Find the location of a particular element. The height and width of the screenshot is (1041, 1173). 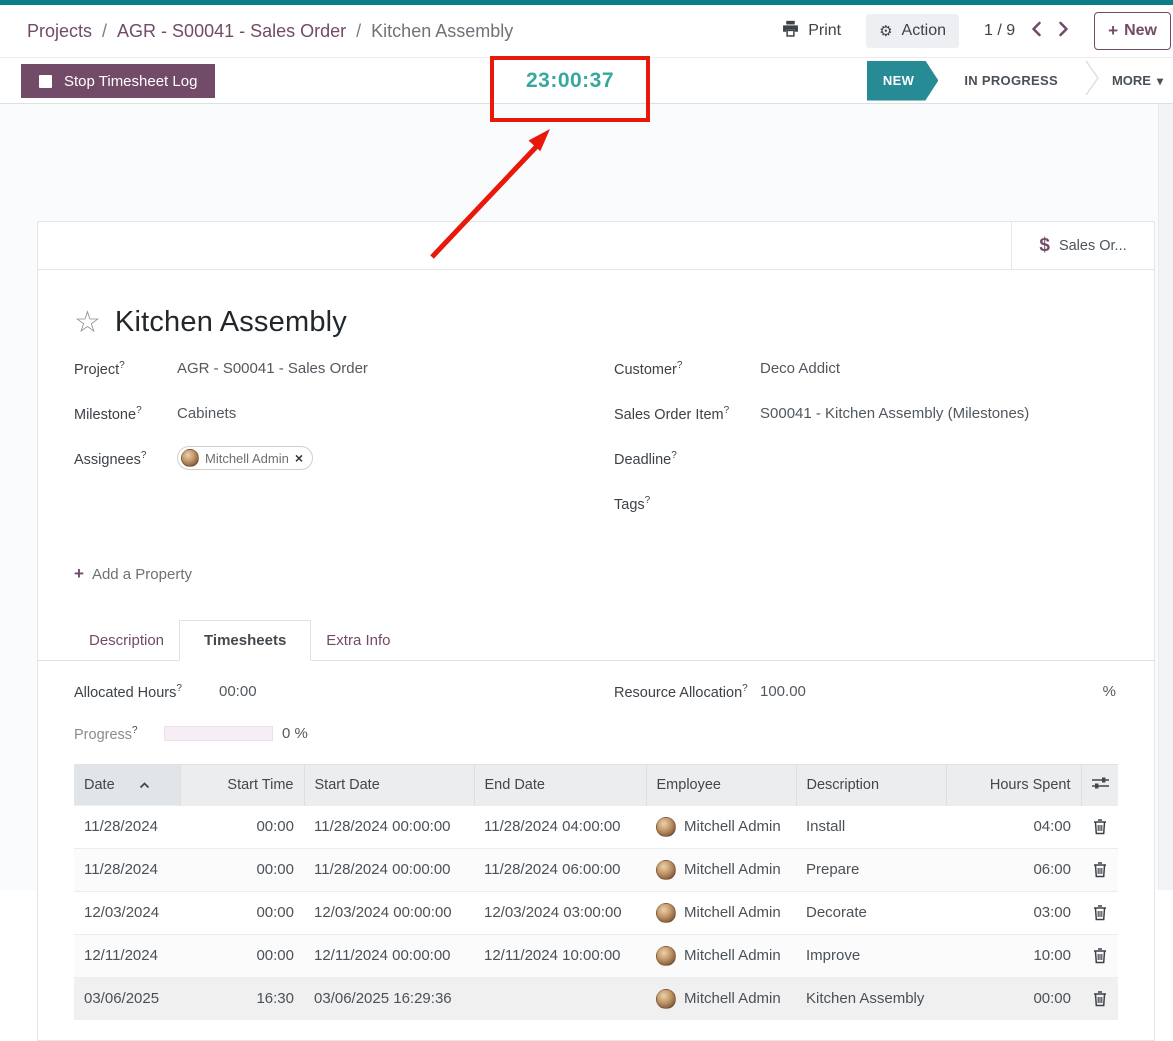

sales-order-item-value: S00041 - Kitchen Assembly (Milestones) is located at coordinates (895, 413).